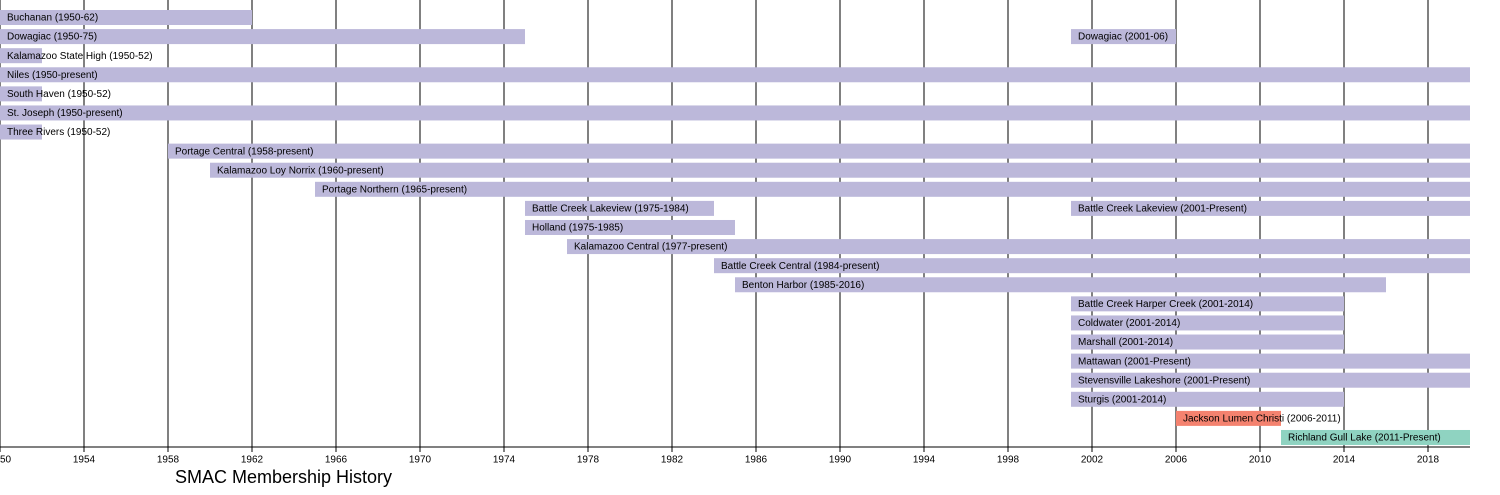  What do you see at coordinates (1176, 460) in the screenshot?
I see `x-tick-label: 2006` at bounding box center [1176, 460].